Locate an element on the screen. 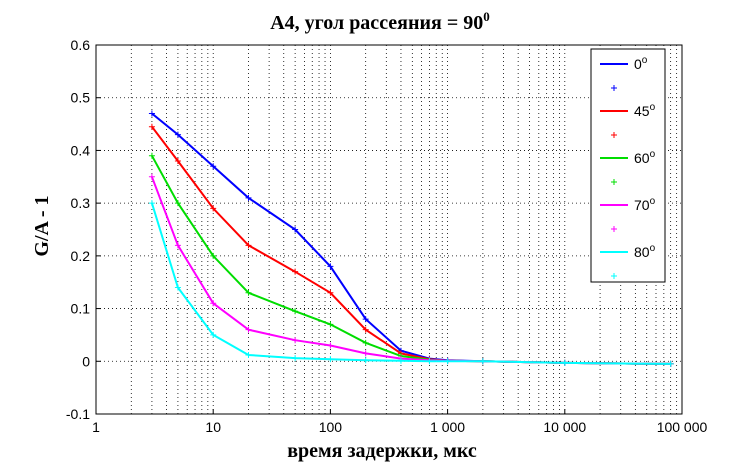 The image size is (738, 465). x-axis-label: время задержки, мкс is located at coordinates (382, 451).